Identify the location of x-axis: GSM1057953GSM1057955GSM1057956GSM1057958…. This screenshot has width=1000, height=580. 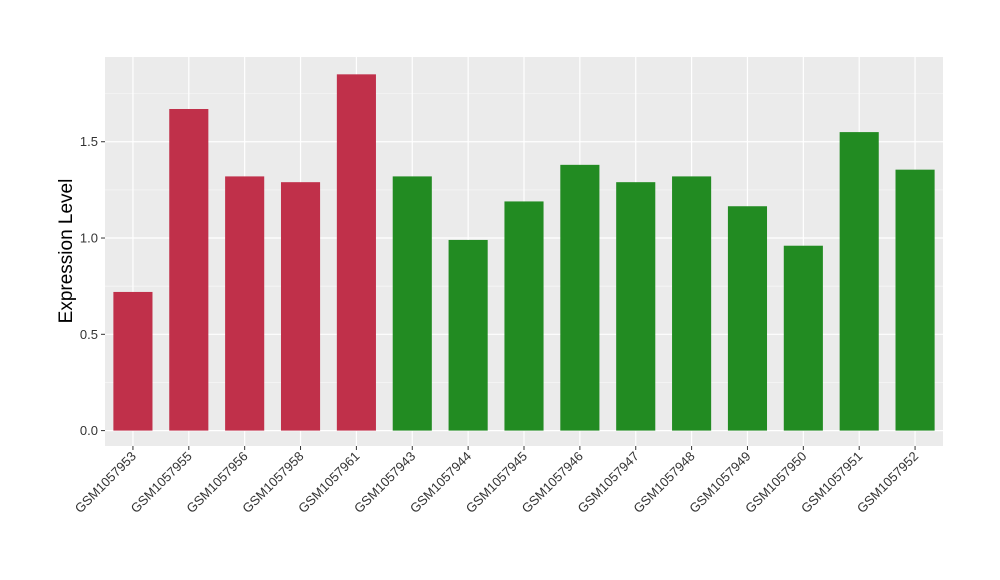
(496, 481).